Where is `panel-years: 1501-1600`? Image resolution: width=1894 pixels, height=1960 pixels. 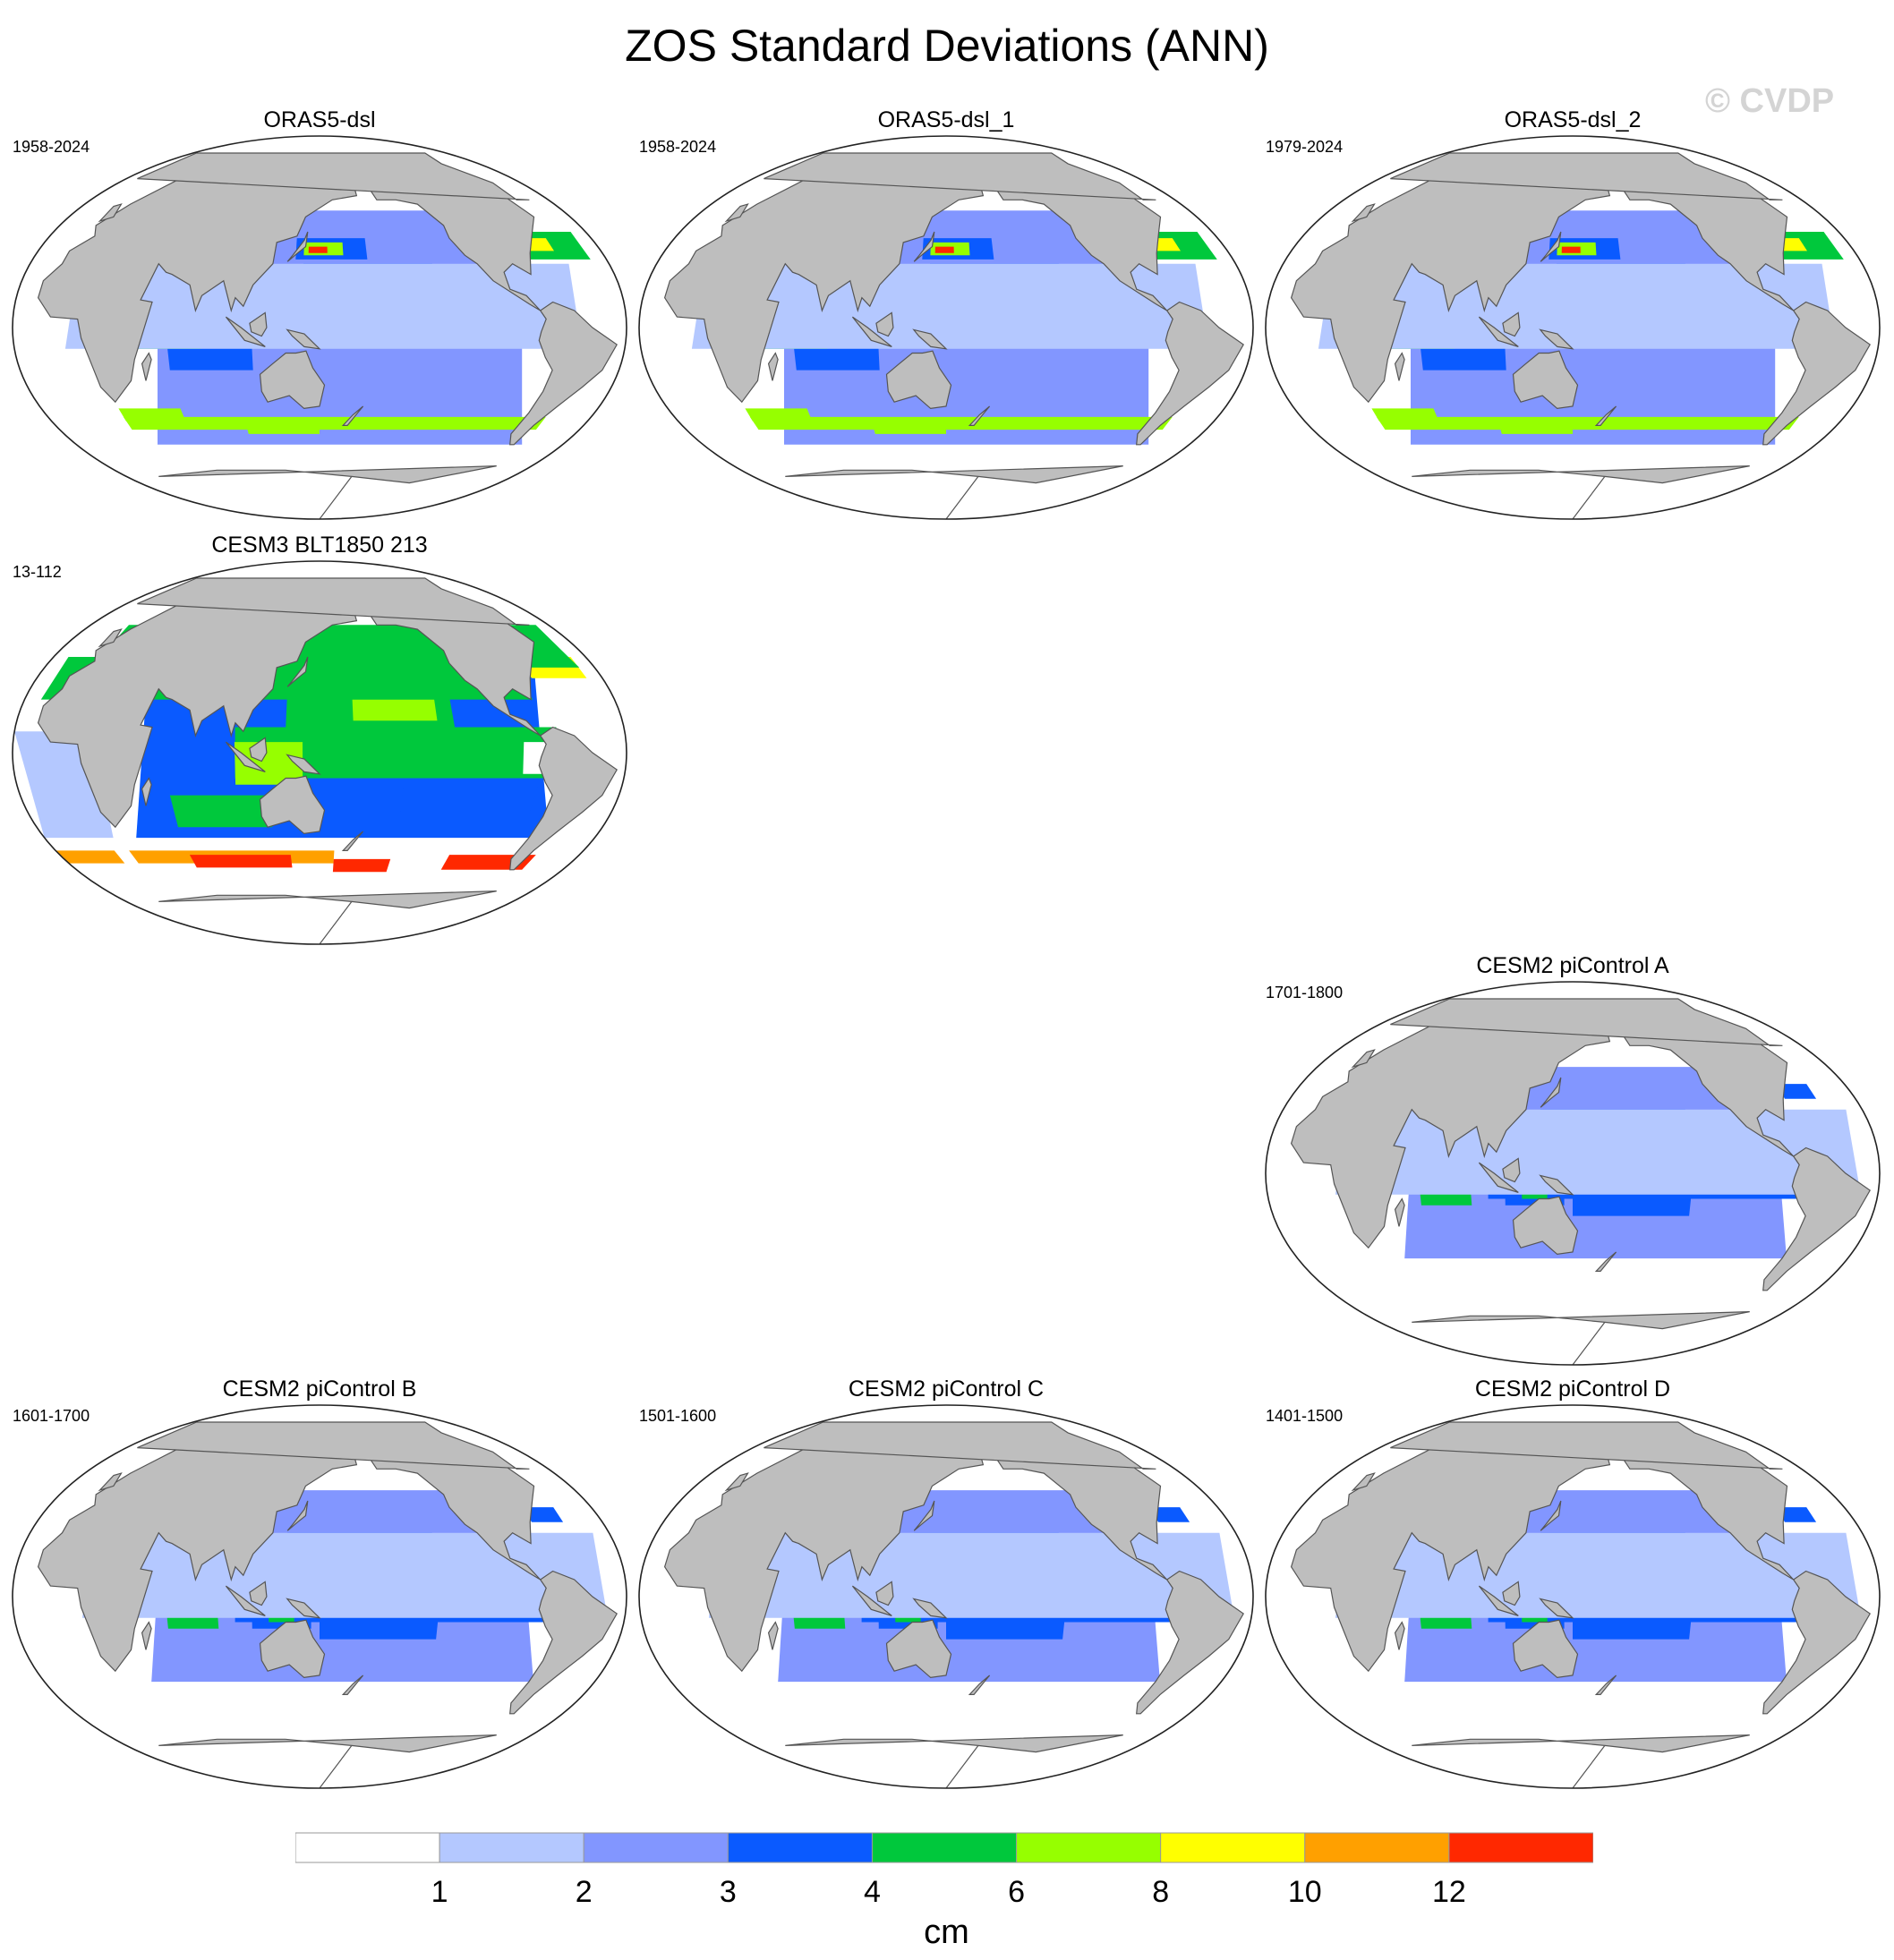 panel-years: 1501-1600 is located at coordinates (678, 1416).